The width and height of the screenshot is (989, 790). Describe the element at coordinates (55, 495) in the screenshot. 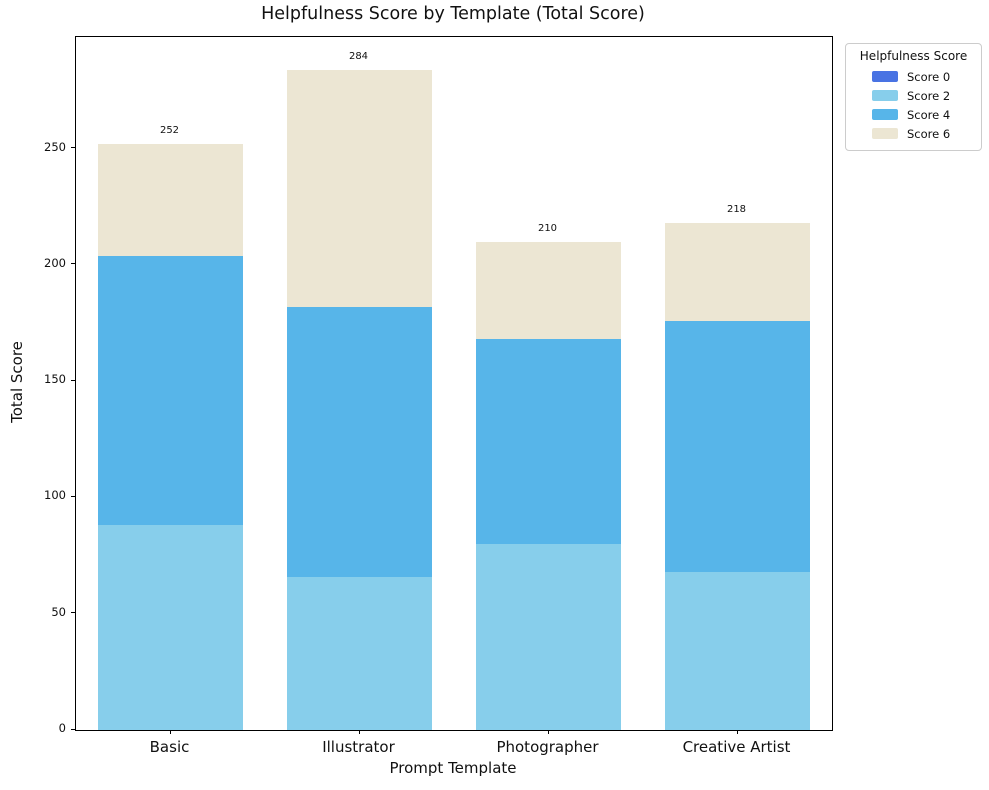

I see `y-tick-label: 100` at that location.